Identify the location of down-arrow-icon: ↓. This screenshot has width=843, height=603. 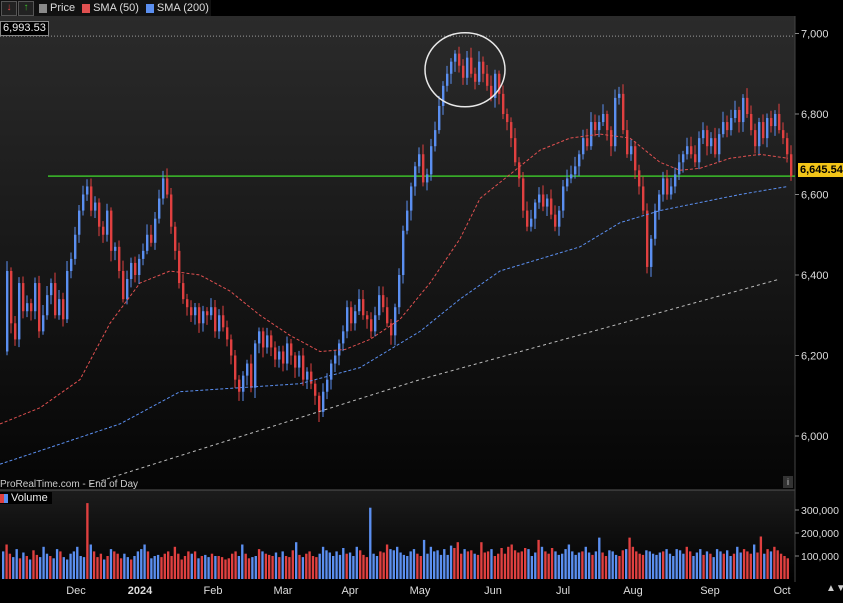
(9, 8).